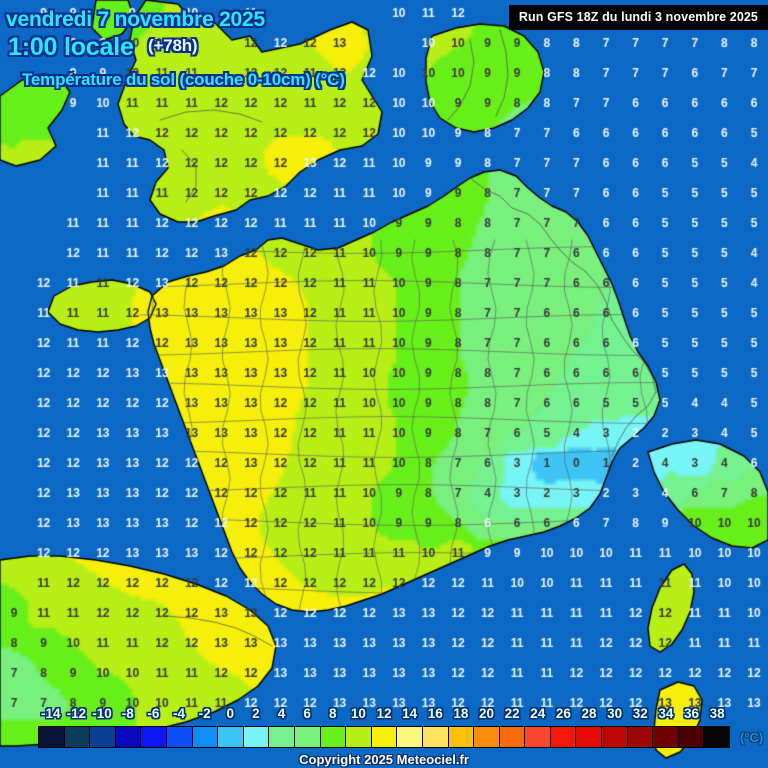  What do you see at coordinates (204, 713) in the screenshot?
I see `legend-tick: -2` at bounding box center [204, 713].